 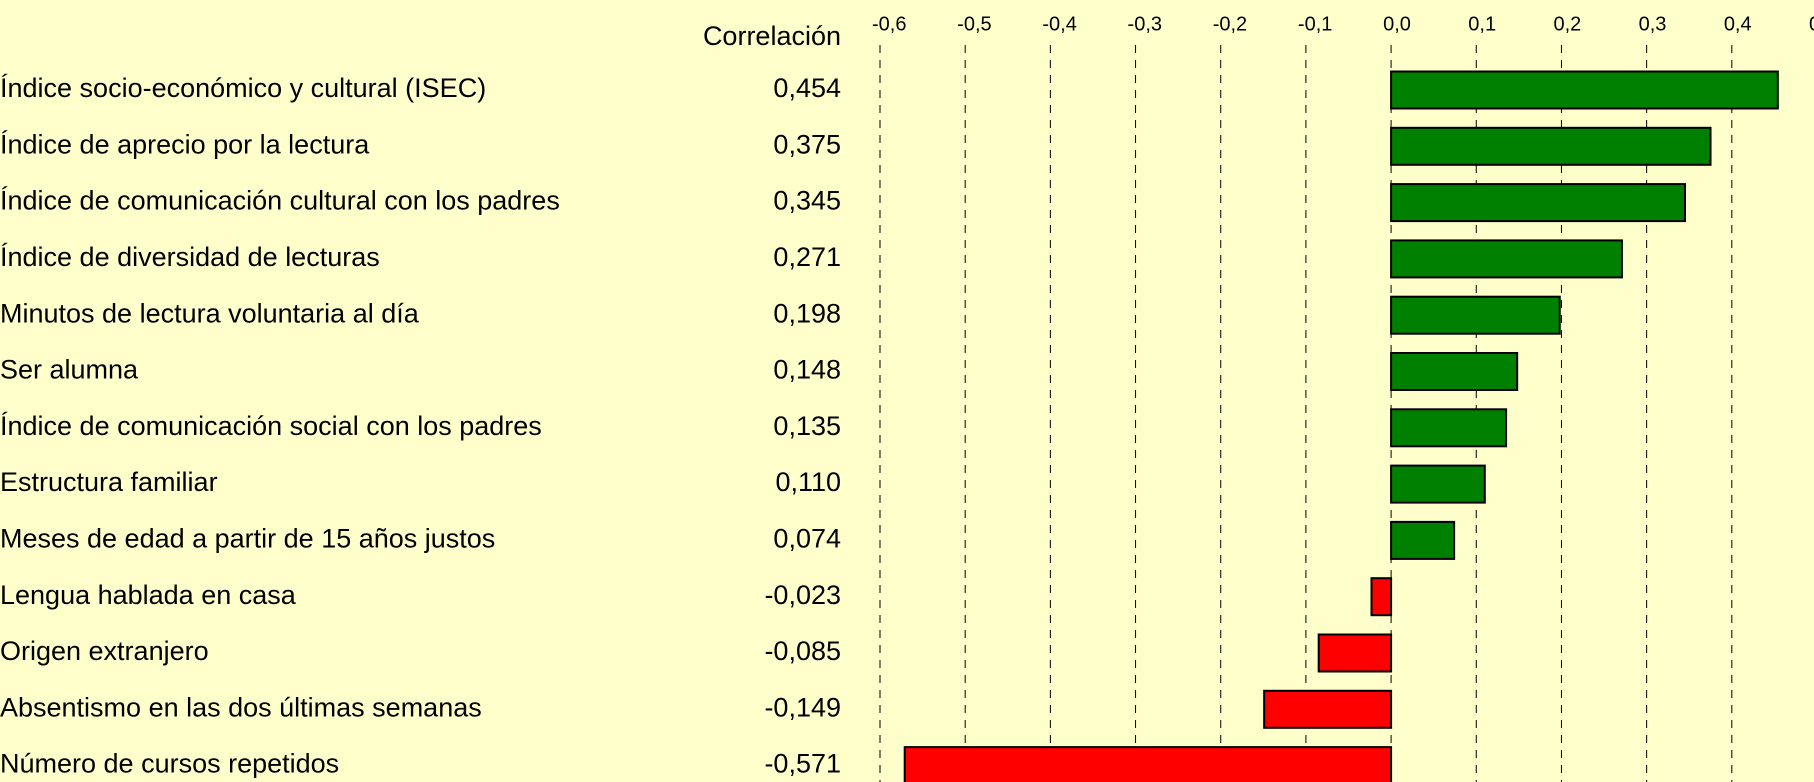 I want to click on category-label: Ser alumna, so click(x=69, y=370).